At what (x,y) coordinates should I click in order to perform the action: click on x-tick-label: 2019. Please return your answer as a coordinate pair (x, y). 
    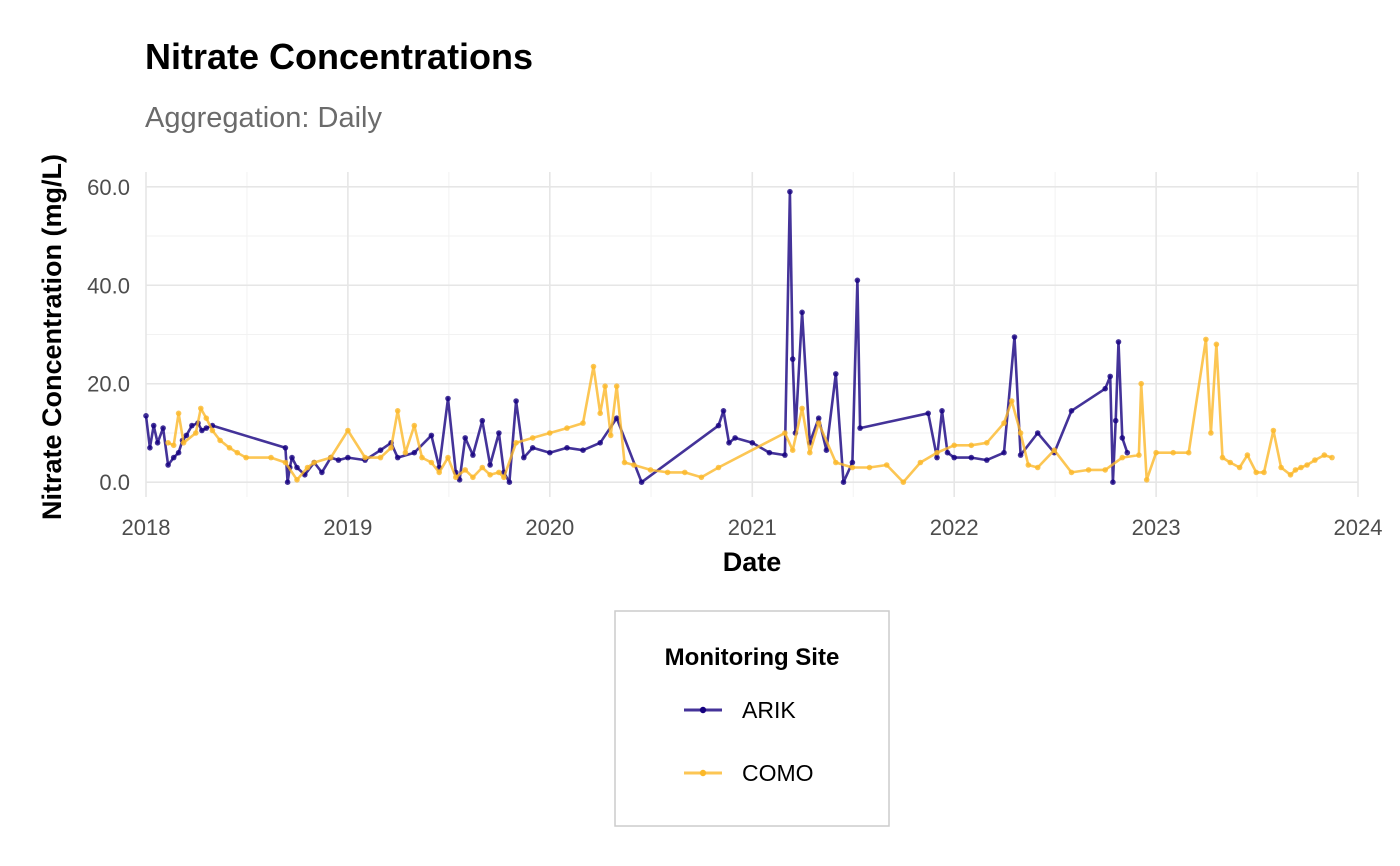
    Looking at the image, I should click on (347, 527).